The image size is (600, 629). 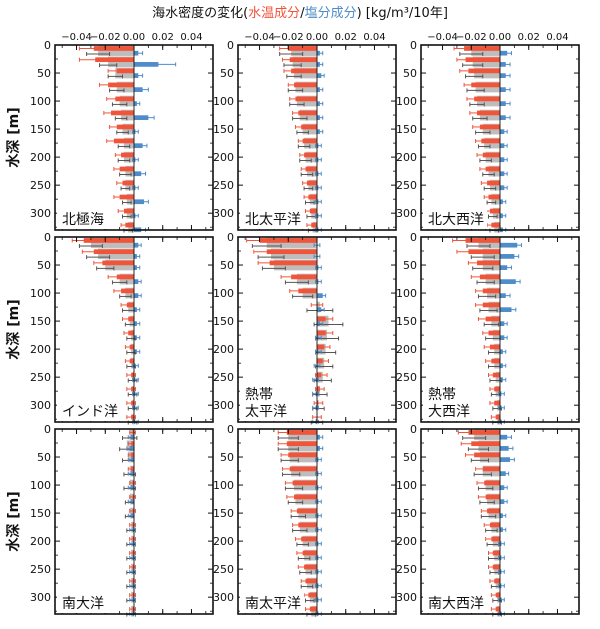 What do you see at coordinates (449, 412) in the screenshot?
I see `basin-label: 大西洋` at bounding box center [449, 412].